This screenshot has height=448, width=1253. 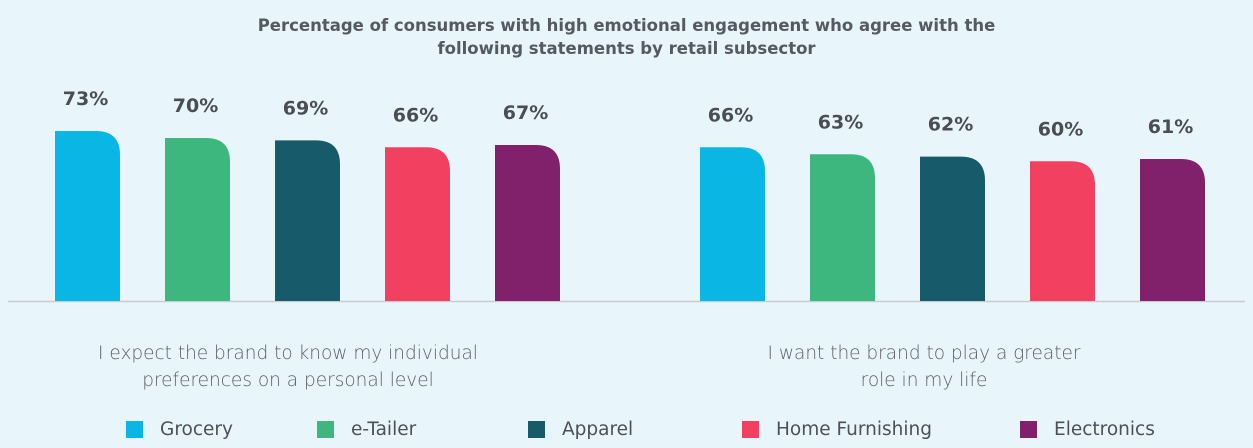 I want to click on data-label-electronics-group-1: 67%, so click(x=525, y=113).